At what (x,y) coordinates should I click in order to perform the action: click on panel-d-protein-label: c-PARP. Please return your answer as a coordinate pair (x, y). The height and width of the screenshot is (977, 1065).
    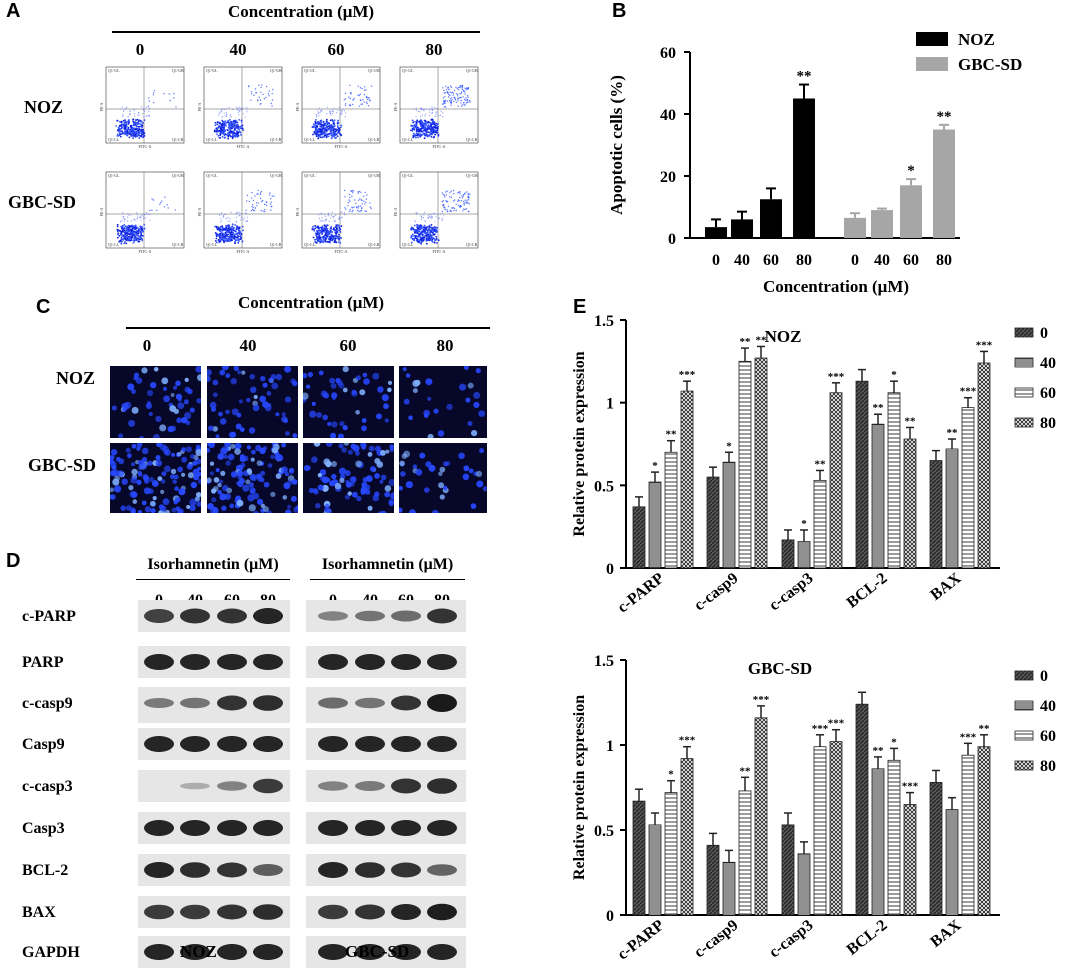
    Looking at the image, I should click on (49, 616).